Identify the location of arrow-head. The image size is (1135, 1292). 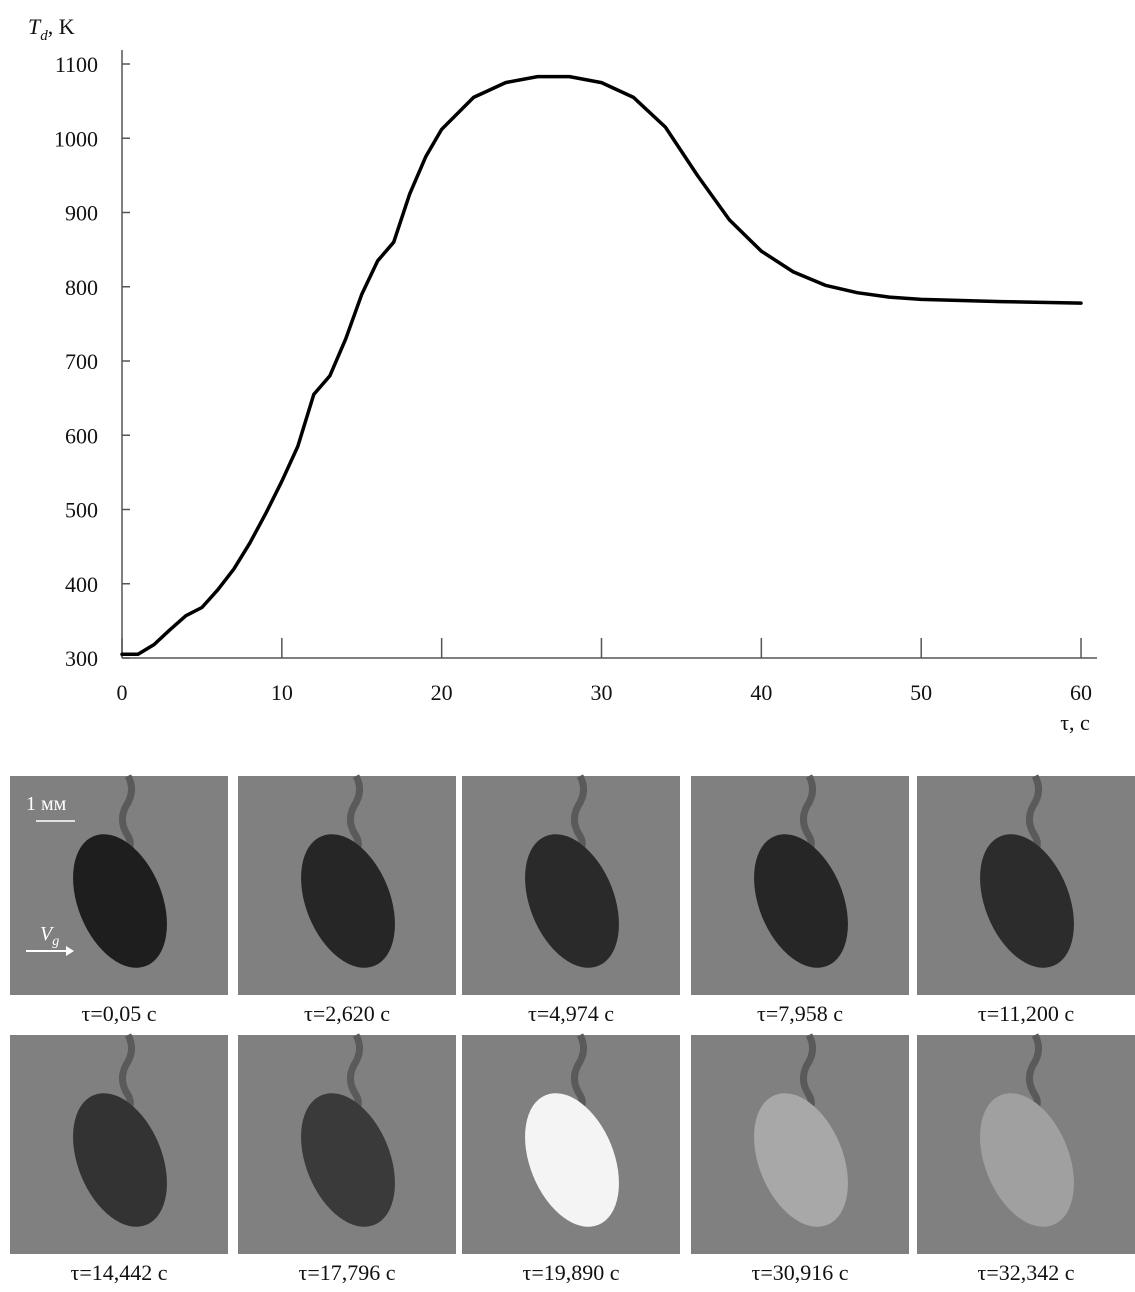
(70, 951).